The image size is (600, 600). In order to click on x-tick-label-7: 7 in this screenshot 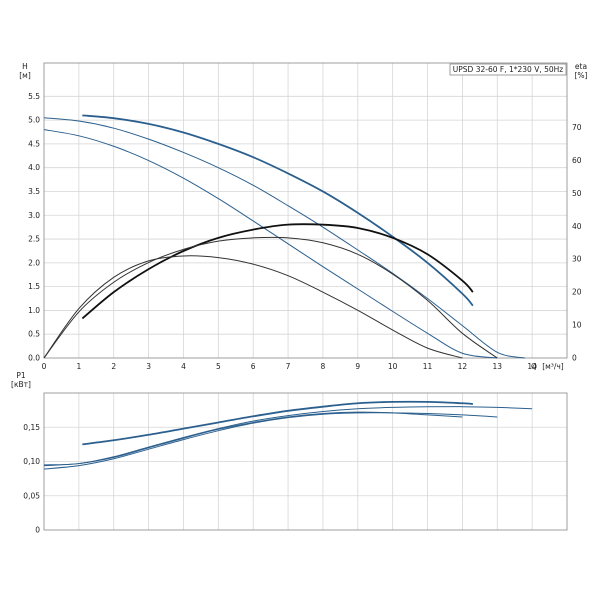, I will do `click(288, 366)`.